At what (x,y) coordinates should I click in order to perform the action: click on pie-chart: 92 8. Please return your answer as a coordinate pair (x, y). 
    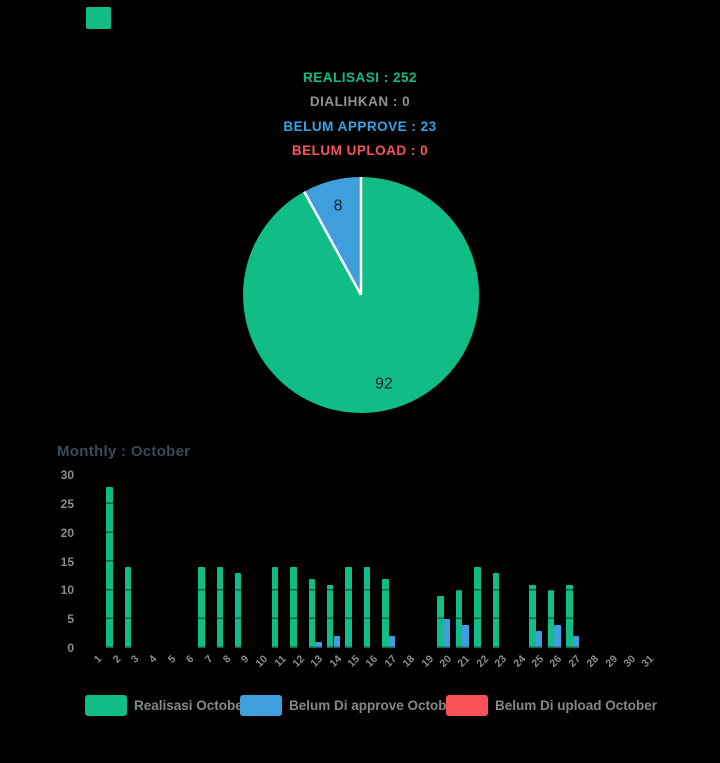
    Looking at the image, I should click on (363, 297).